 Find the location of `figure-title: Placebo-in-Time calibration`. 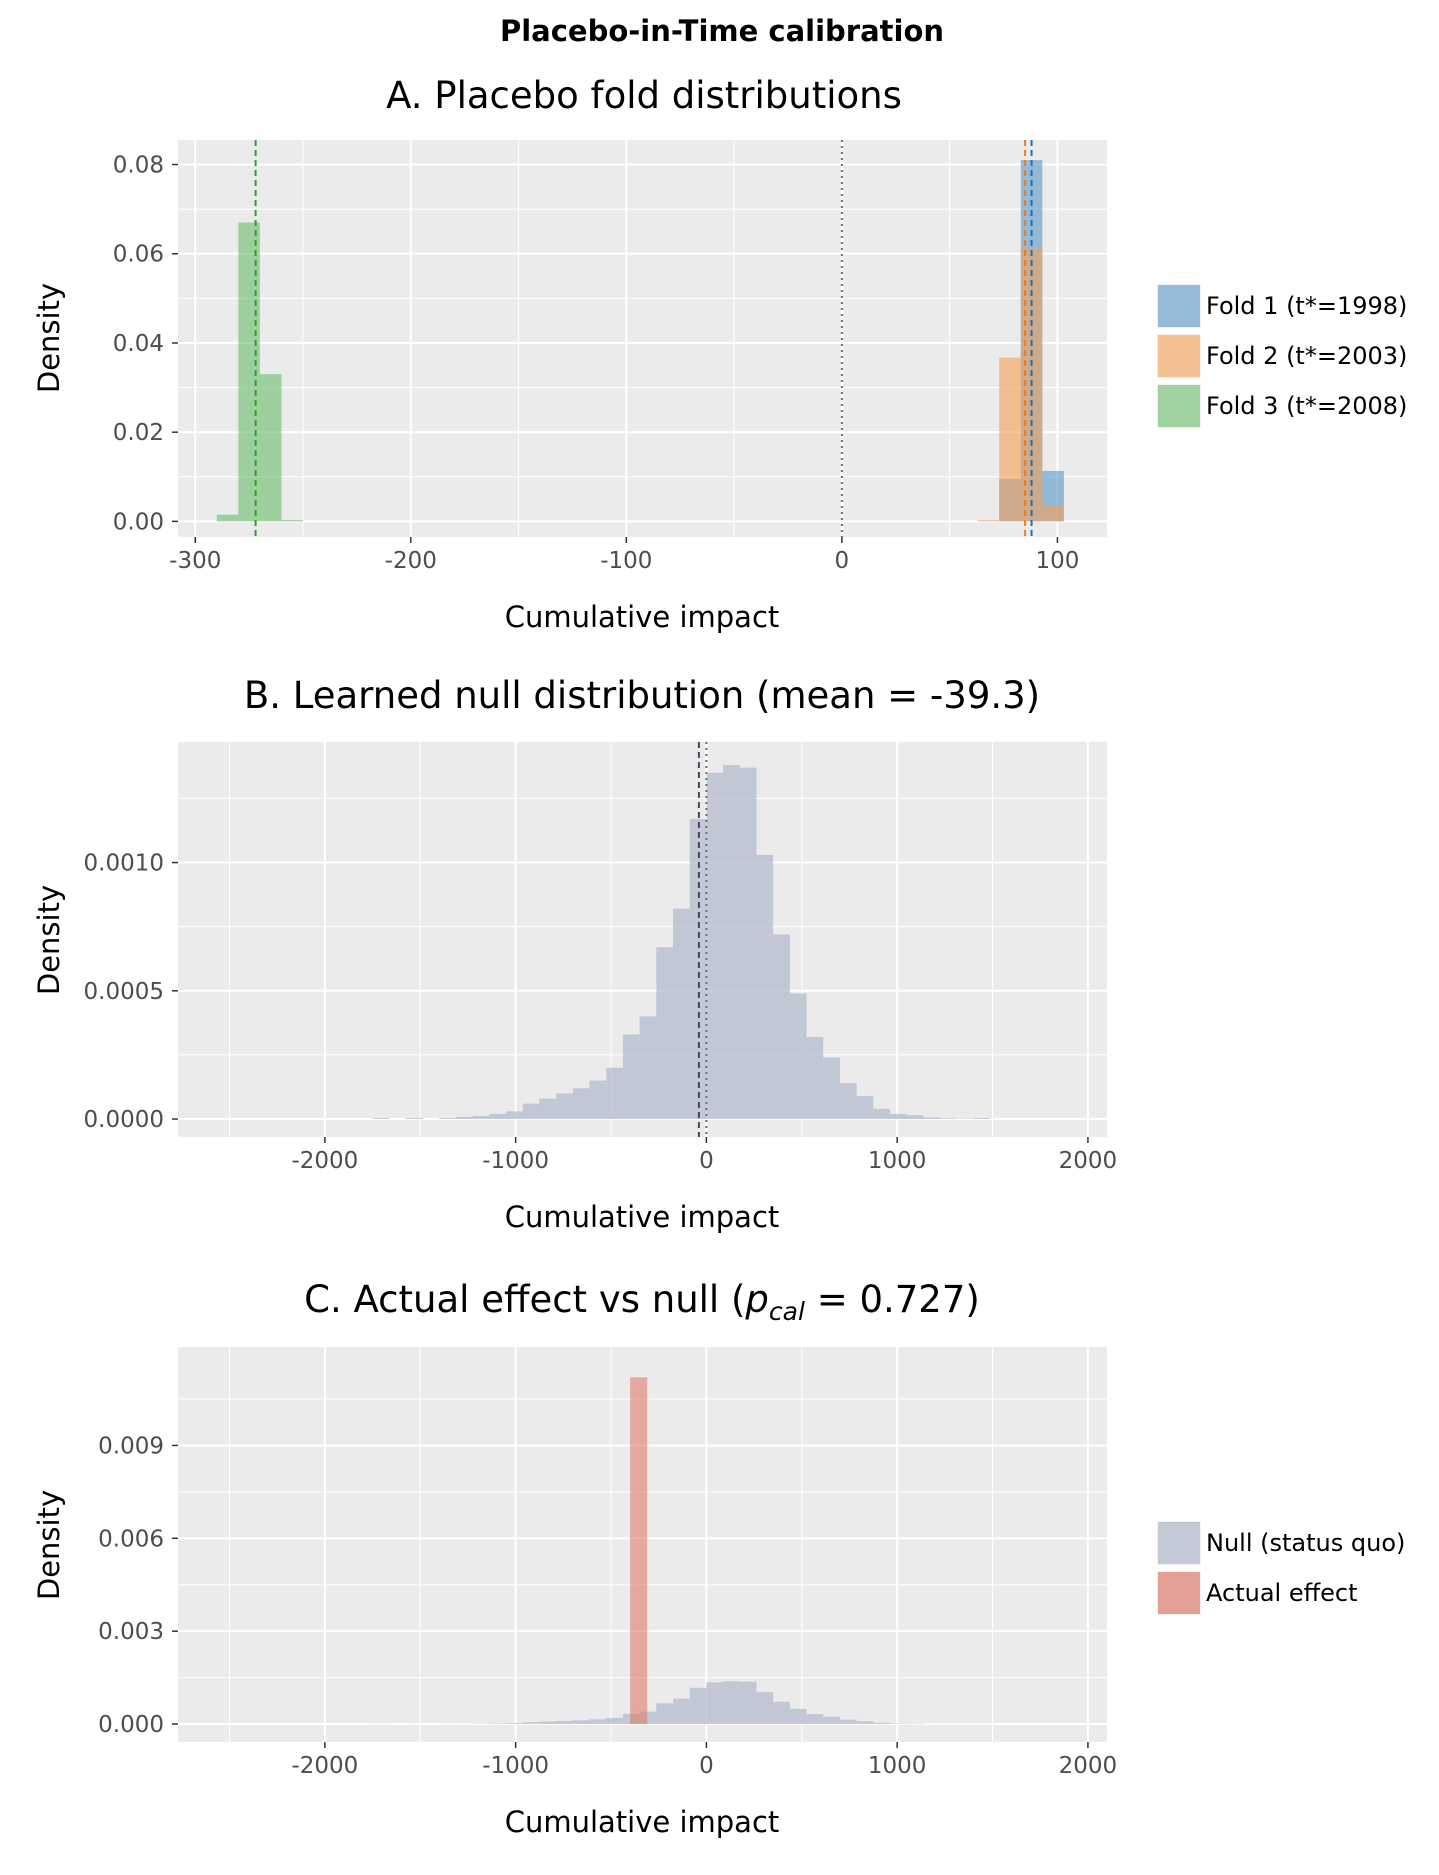

figure-title: Placebo-in-Time calibration is located at coordinates (722, 31).